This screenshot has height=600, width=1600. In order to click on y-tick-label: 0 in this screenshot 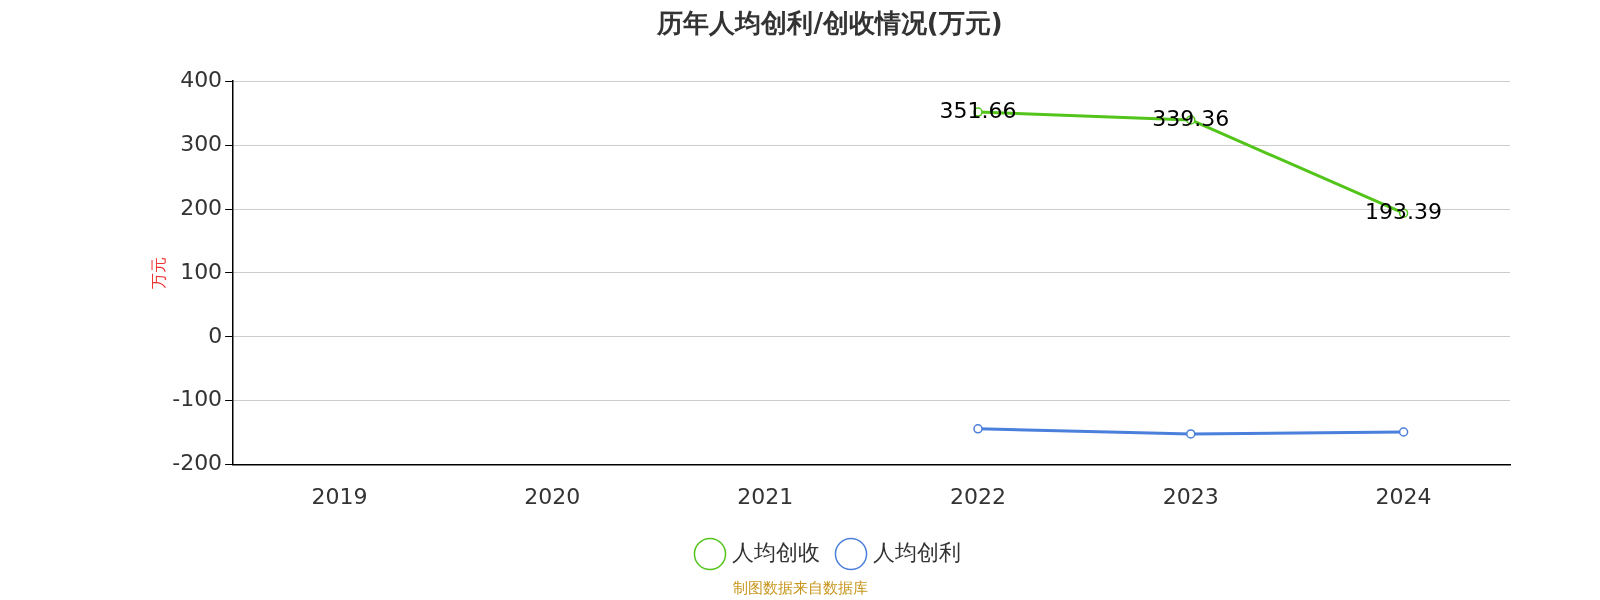, I will do `click(215, 335)`.